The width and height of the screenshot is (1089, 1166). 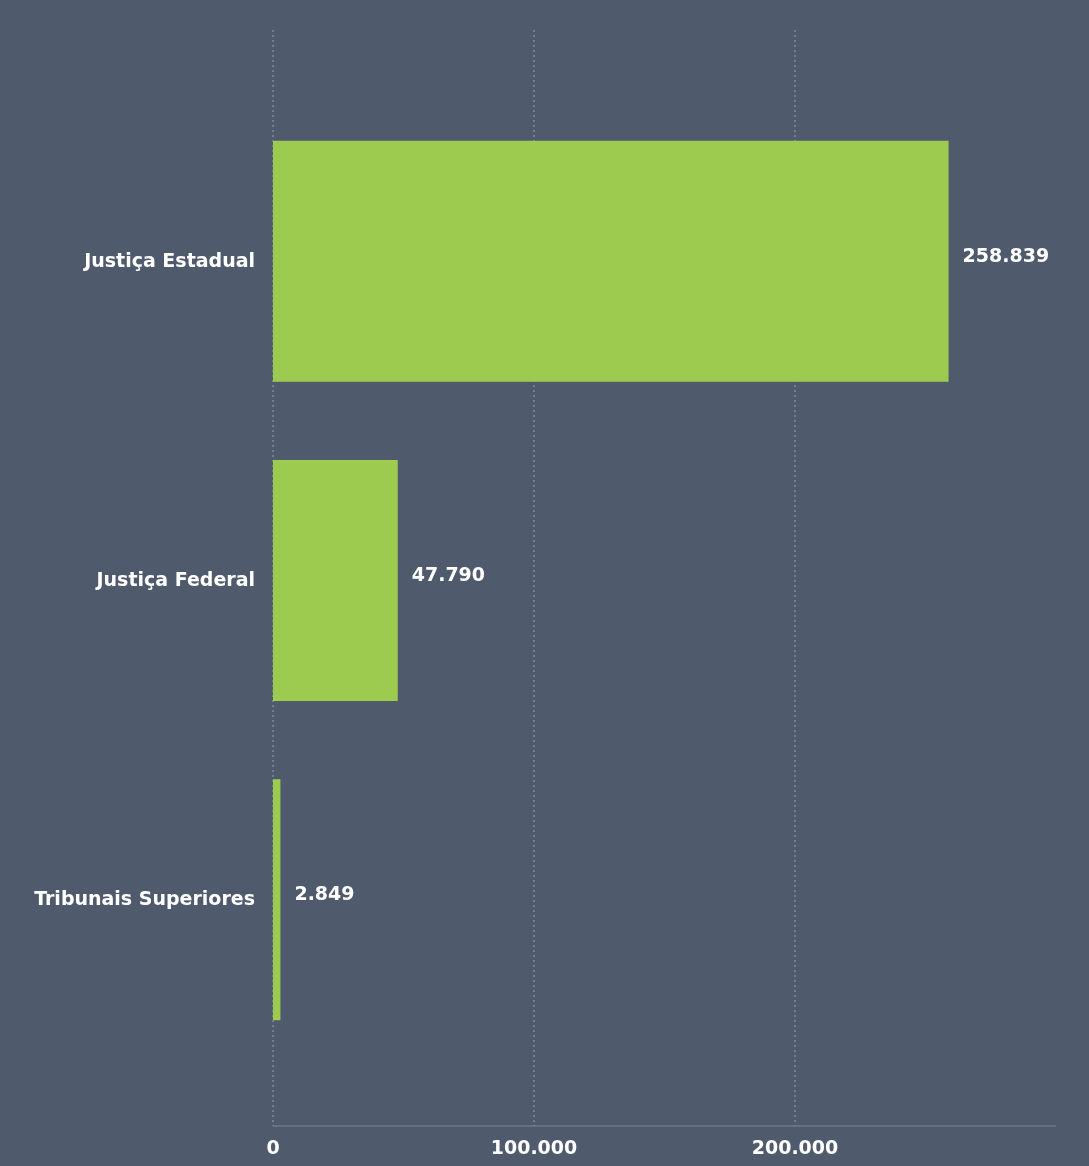 What do you see at coordinates (534, 1147) in the screenshot?
I see `x-tick-label: 100.000` at bounding box center [534, 1147].